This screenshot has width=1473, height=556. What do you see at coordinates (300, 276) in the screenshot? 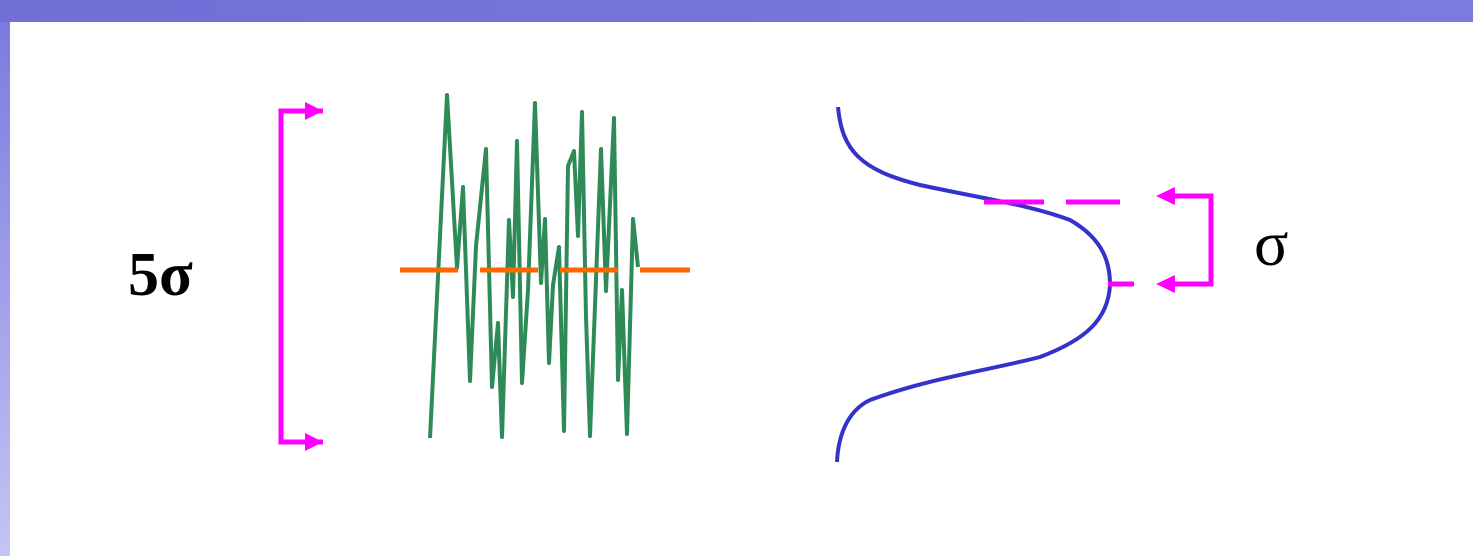
I see `five-sigma-bracket` at bounding box center [300, 276].